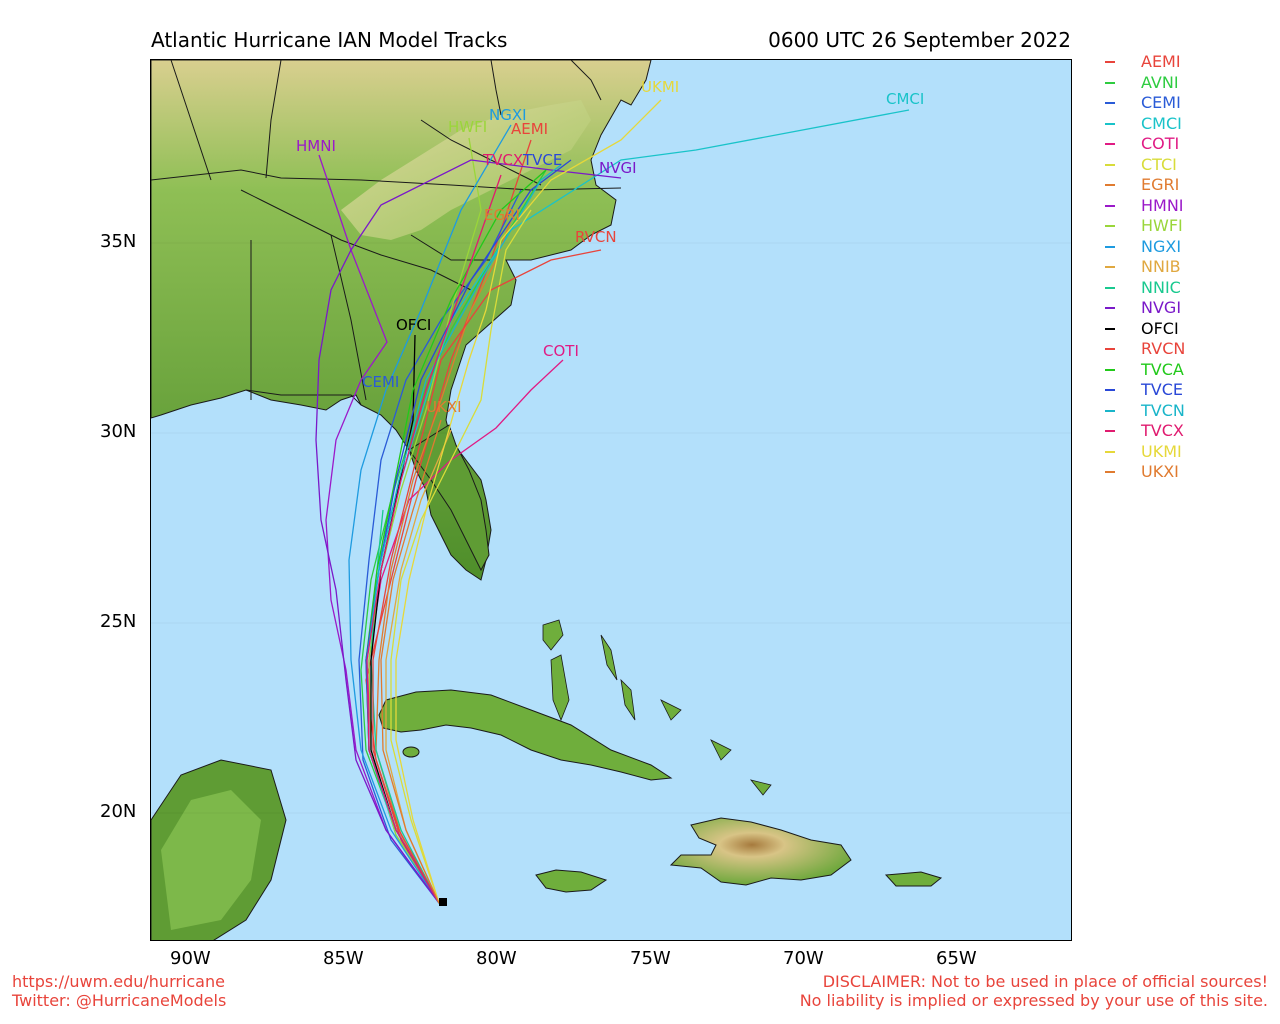 Image resolution: width=1280 pixels, height=1024 pixels. Describe the element at coordinates (1161, 266) in the screenshot. I see `legend-label: NNIB` at that location.